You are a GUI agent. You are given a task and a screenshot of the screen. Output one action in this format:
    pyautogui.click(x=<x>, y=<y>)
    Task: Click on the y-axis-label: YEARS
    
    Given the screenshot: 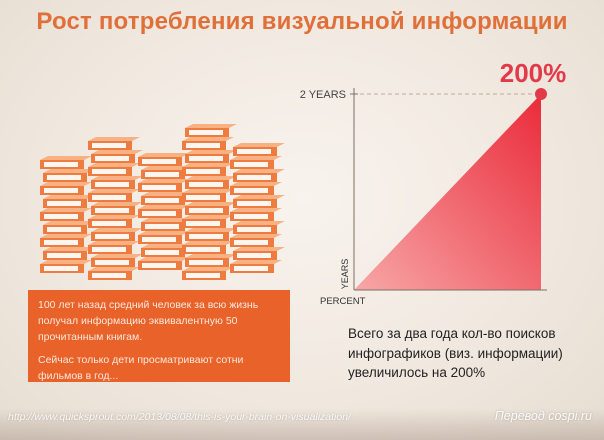 What is the action you would take?
    pyautogui.click(x=345, y=274)
    